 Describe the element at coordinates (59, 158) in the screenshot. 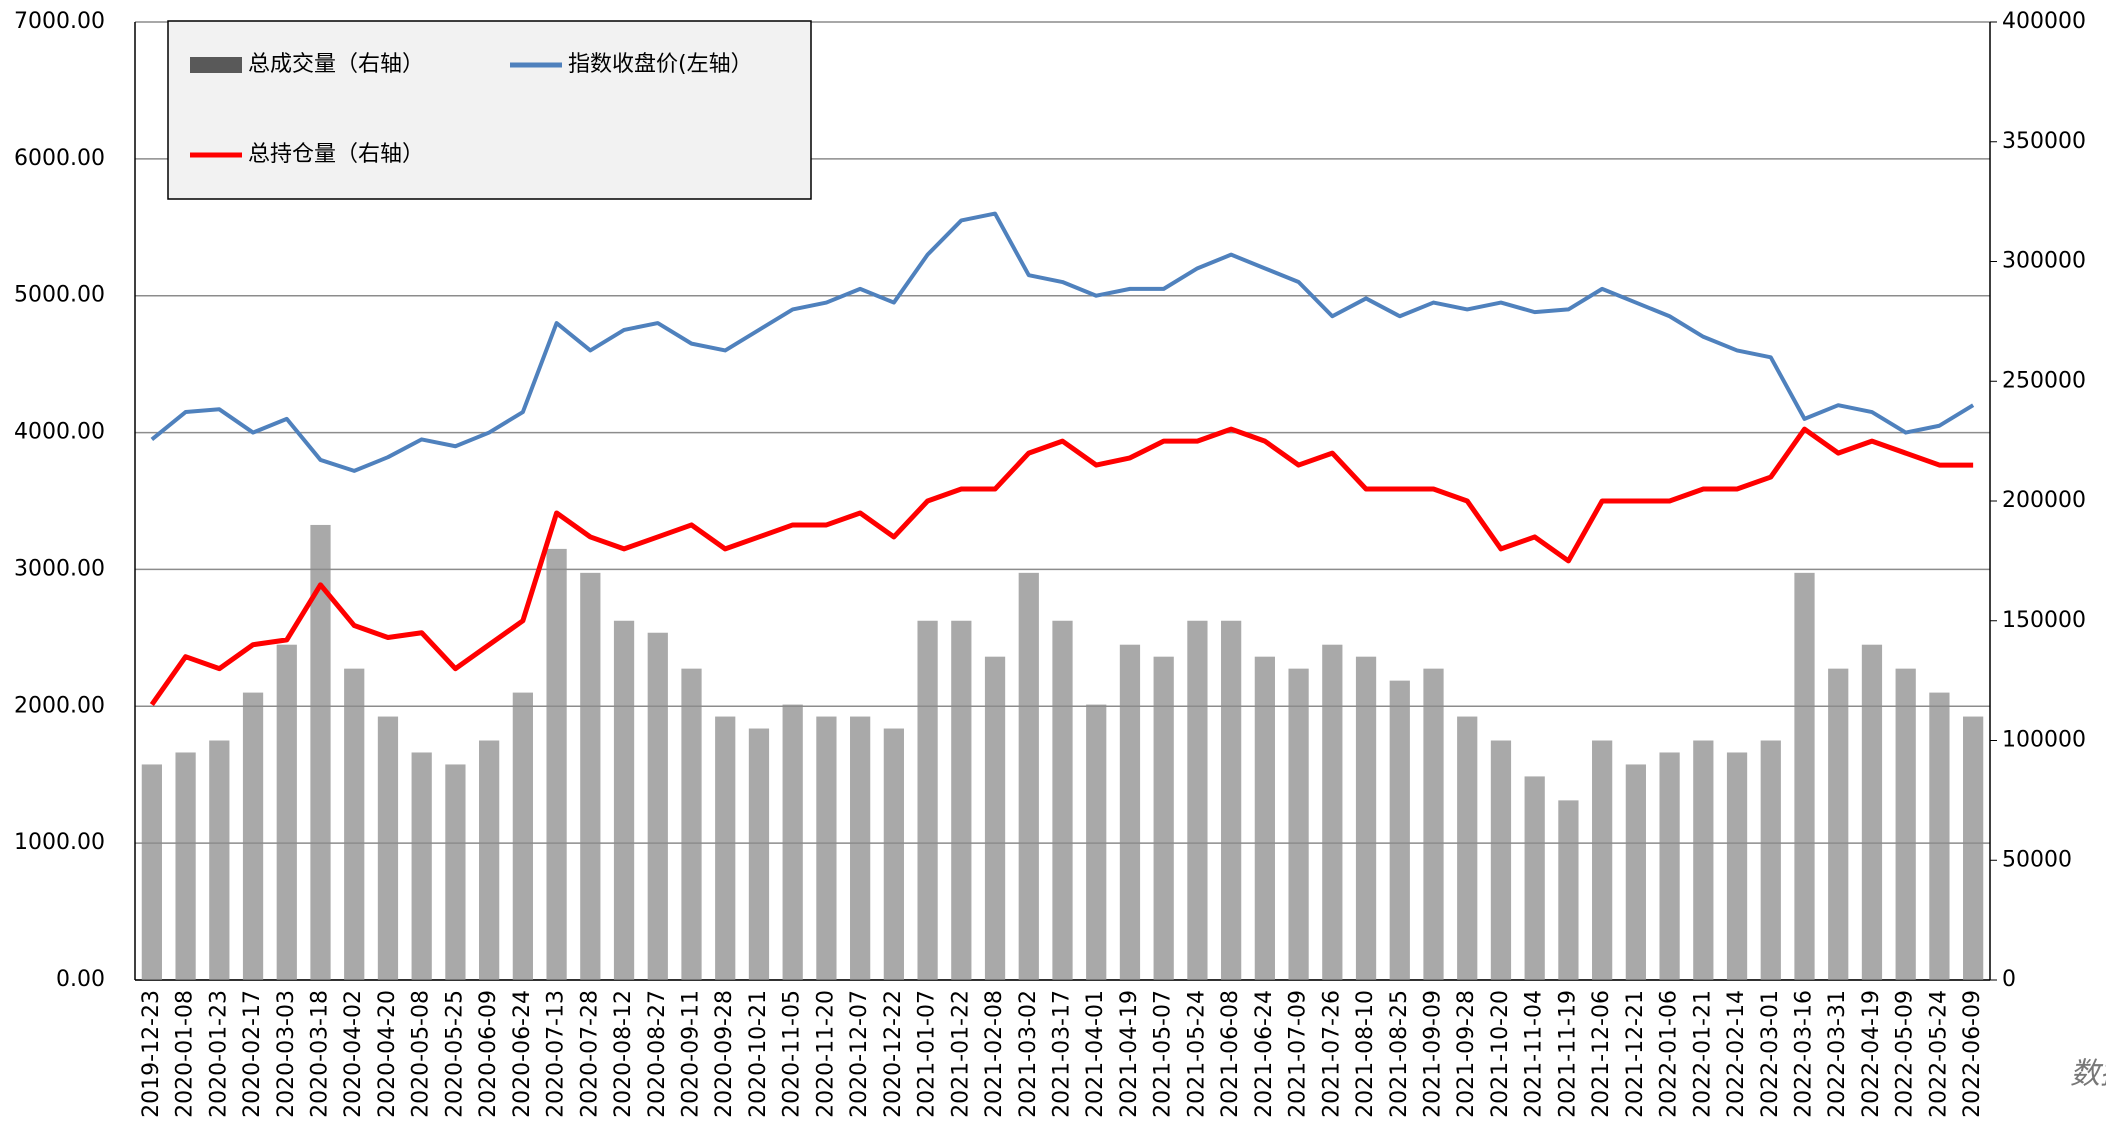

I see `y-tick-label: 6000.00` at that location.